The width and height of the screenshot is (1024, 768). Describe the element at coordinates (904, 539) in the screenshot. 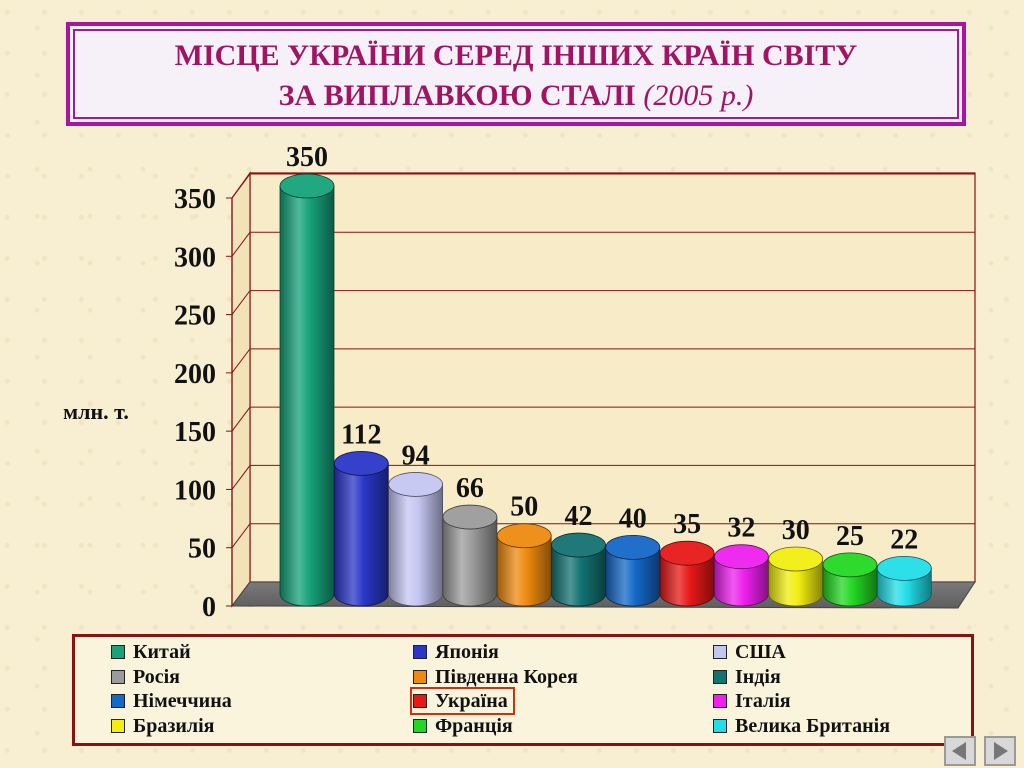

I see `bar-value-label: 22` at that location.